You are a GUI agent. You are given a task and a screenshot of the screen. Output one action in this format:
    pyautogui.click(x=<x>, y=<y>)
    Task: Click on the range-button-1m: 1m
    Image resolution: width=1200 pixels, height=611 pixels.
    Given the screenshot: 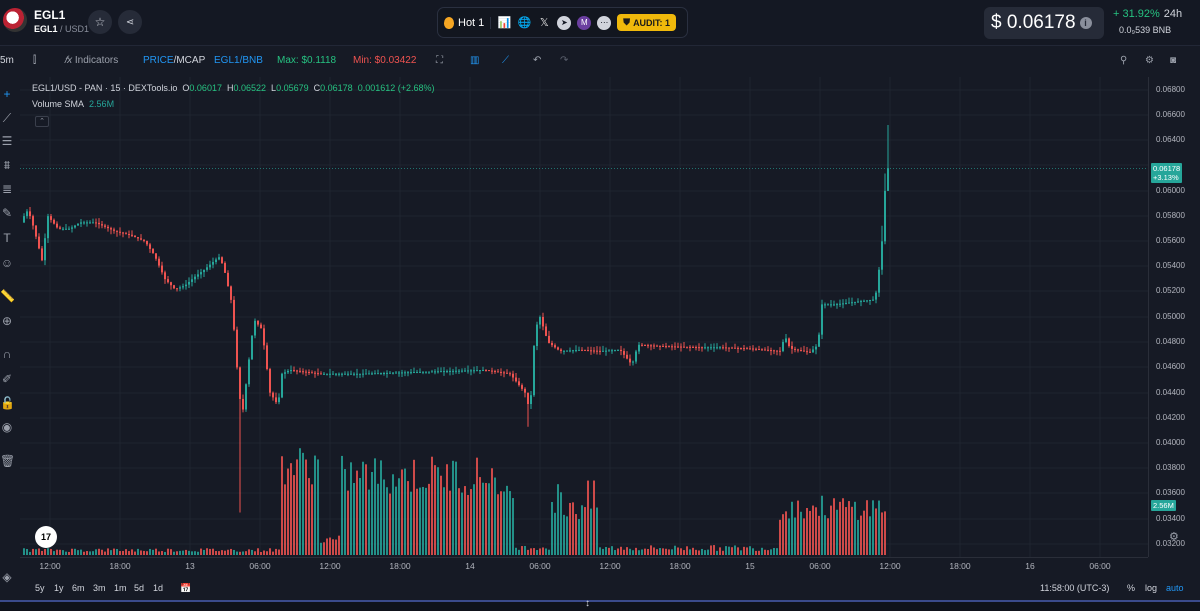 What is the action you would take?
    pyautogui.click(x=120, y=588)
    